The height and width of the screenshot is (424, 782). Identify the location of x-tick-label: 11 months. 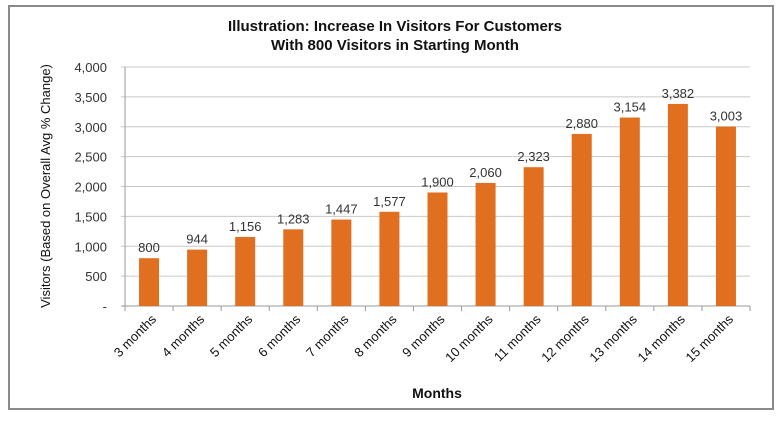
(517, 337).